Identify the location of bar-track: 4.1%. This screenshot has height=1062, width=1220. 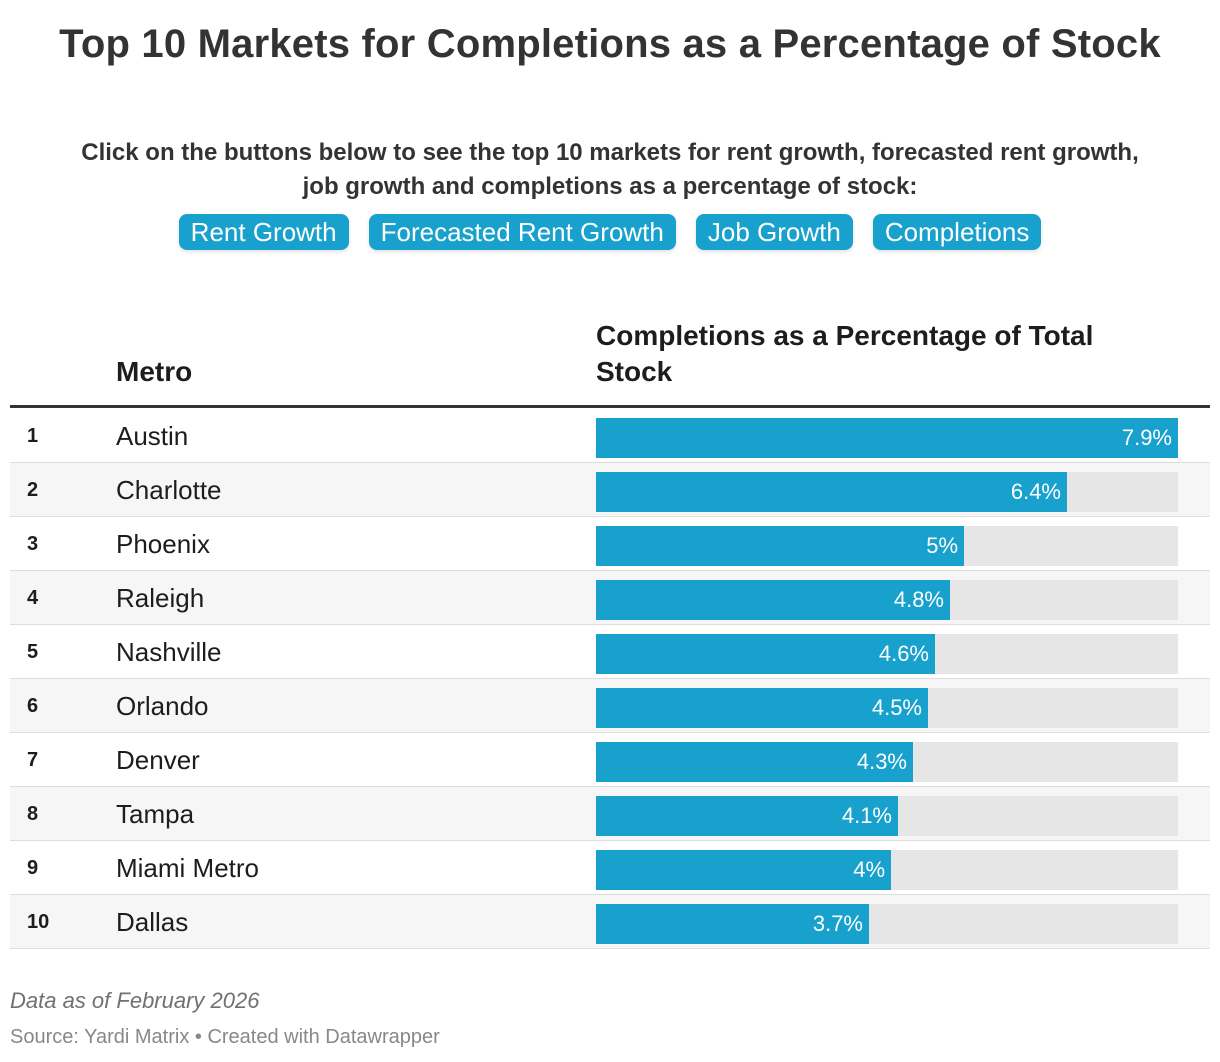
(887, 816).